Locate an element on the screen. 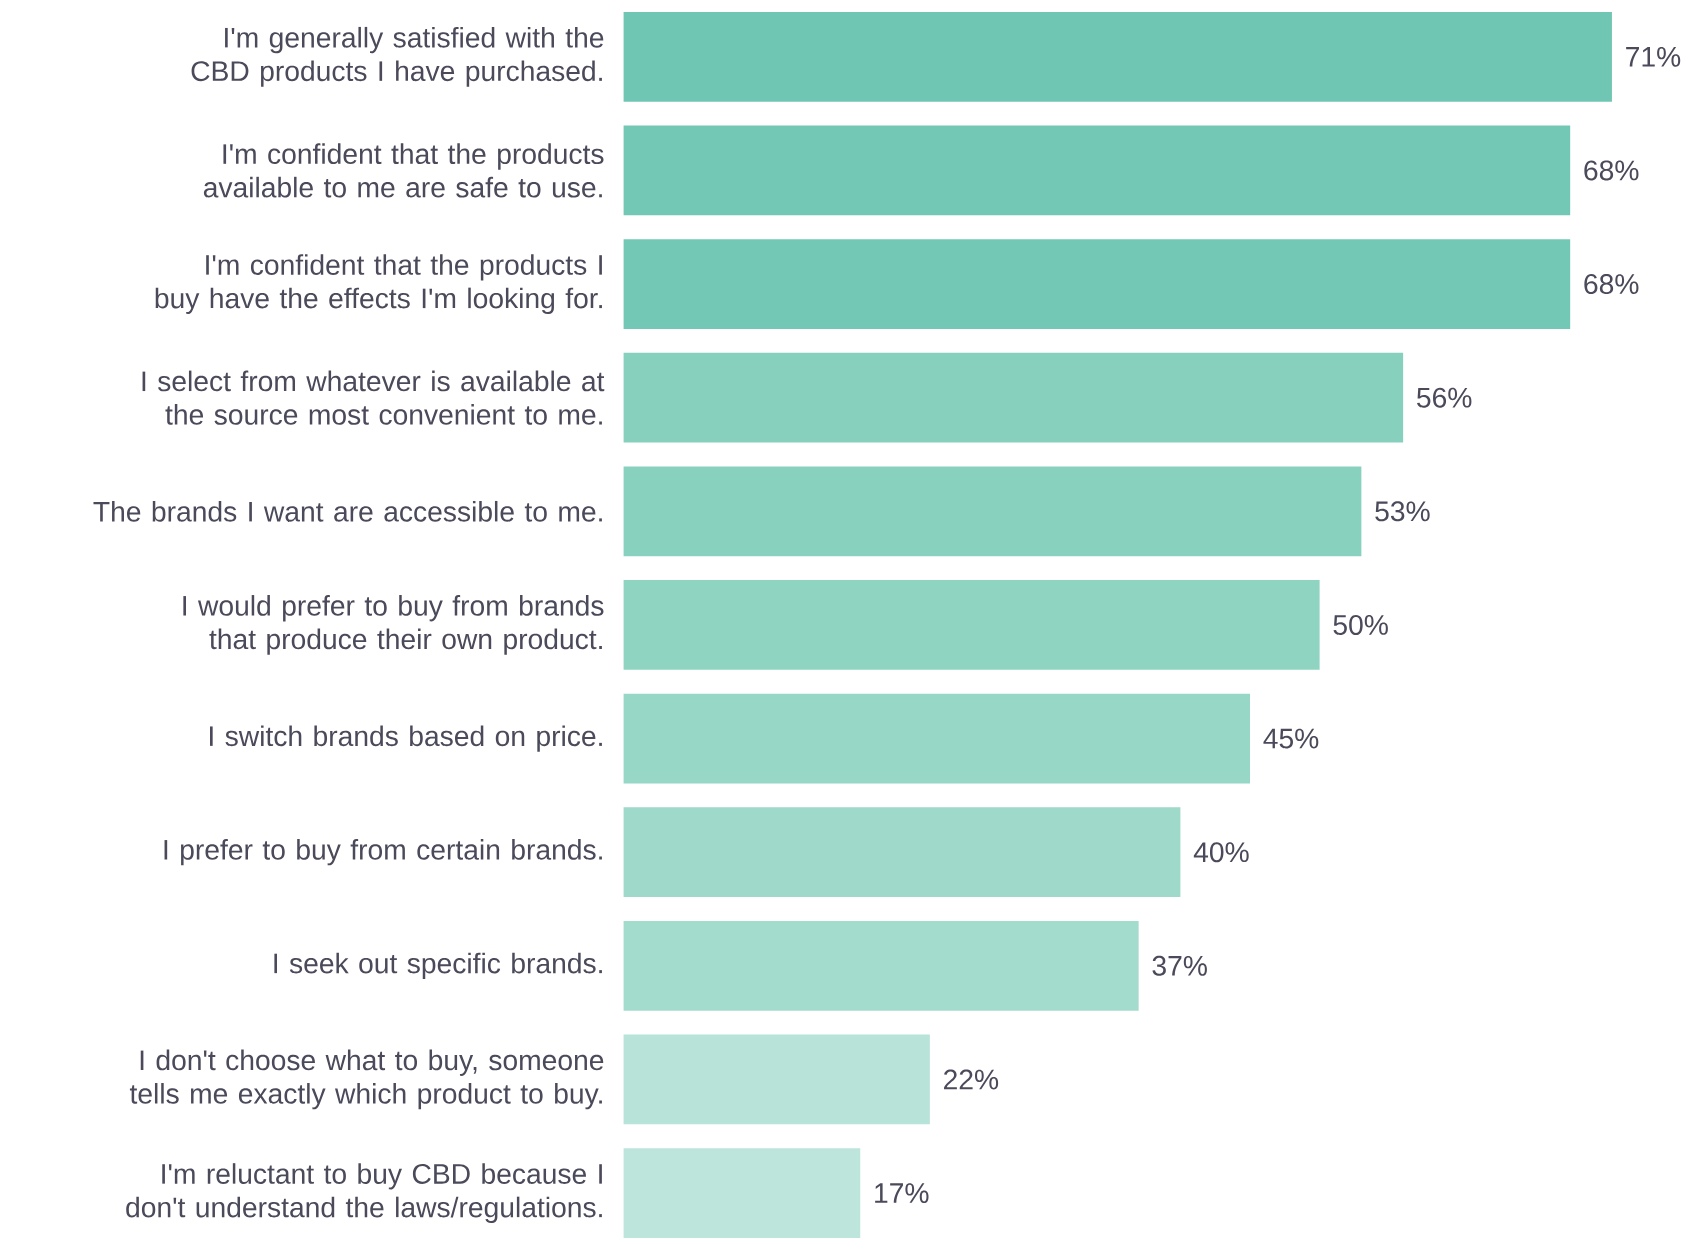  y-tick-label: I prefer to buy from certain brands. is located at coordinates (383, 852).